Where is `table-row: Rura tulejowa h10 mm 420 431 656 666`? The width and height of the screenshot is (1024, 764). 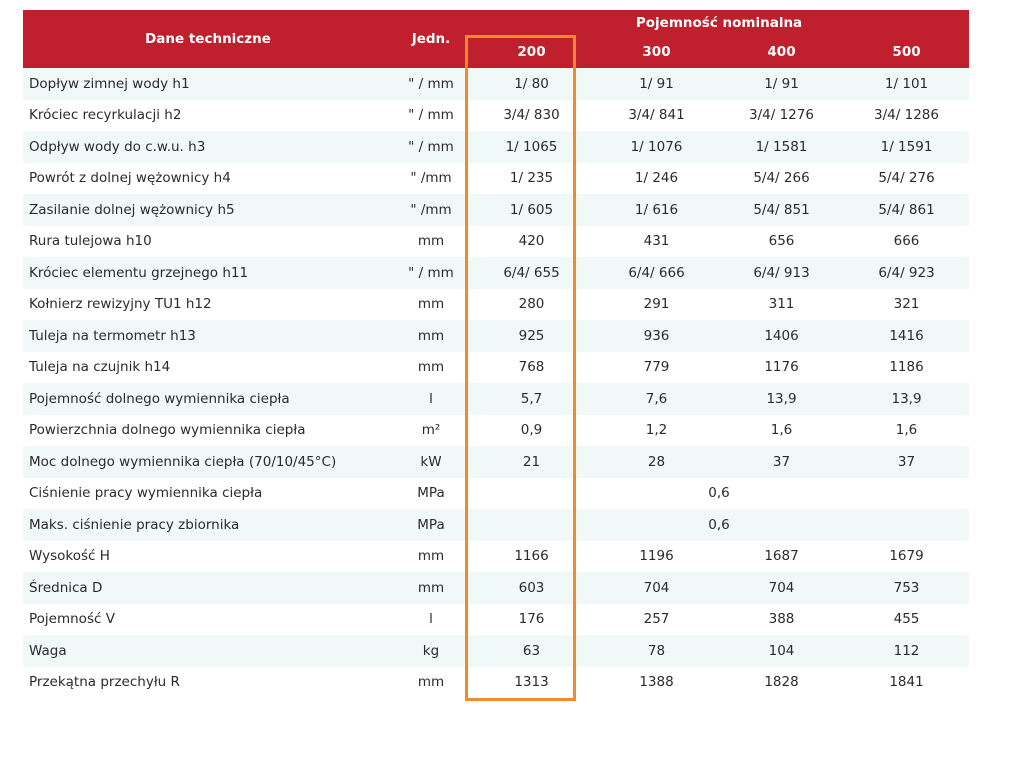
table-row: Rura tulejowa h10 mm 420 431 656 666 is located at coordinates (496, 241).